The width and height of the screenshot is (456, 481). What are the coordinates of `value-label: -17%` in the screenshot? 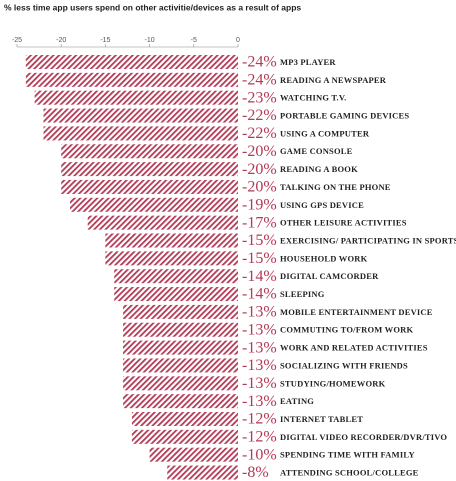 It's located at (259, 222).